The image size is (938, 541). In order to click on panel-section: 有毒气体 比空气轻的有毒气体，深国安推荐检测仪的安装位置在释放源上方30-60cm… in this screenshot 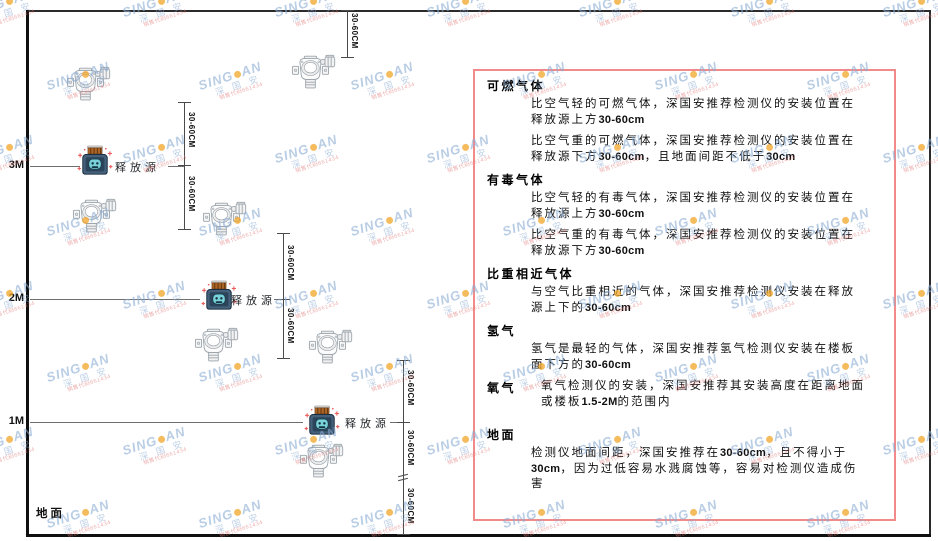, I will do `click(684, 215)`.